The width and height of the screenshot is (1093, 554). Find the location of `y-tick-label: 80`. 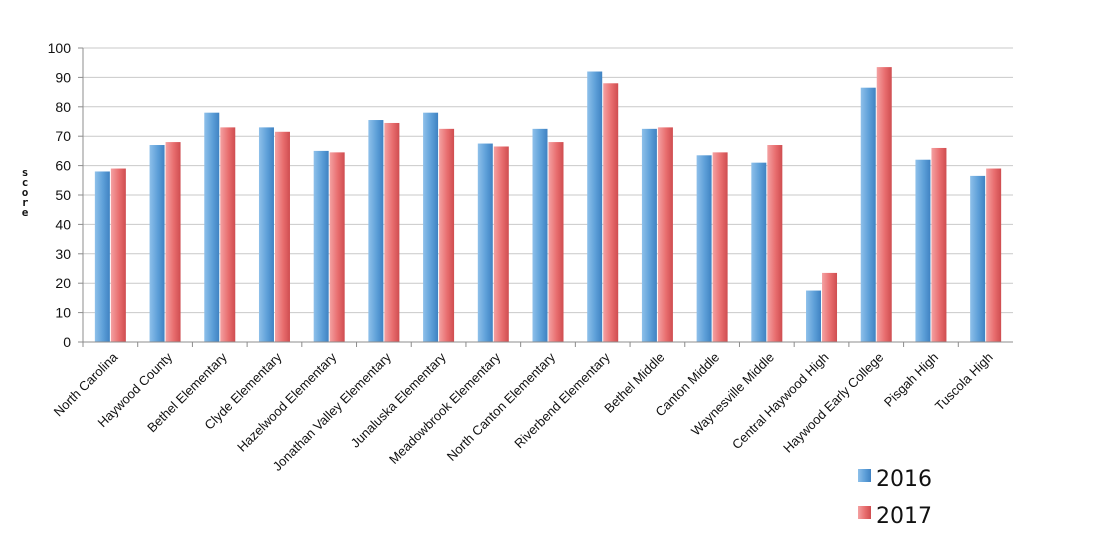

y-tick-label: 80 is located at coordinates (63, 107).